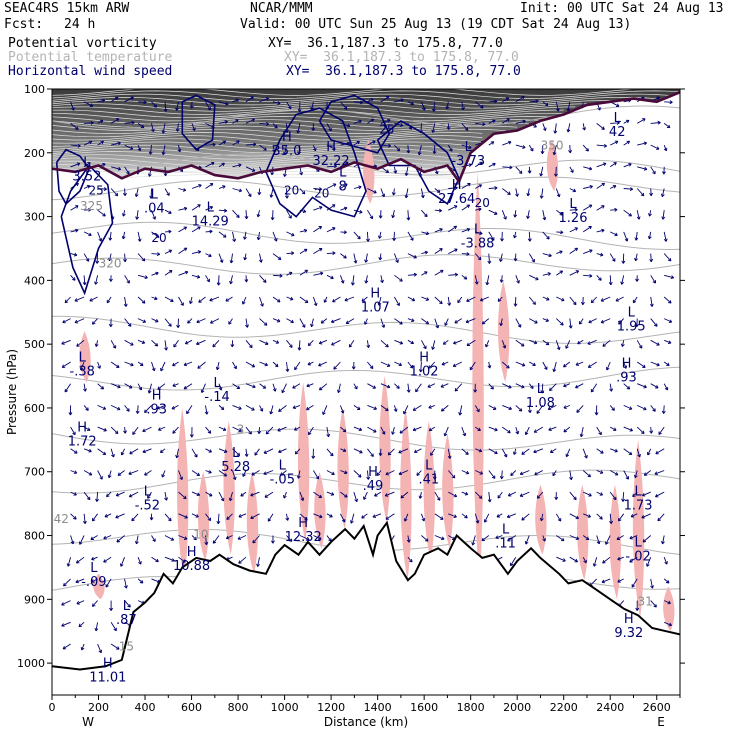  What do you see at coordinates (637, 556) in the screenshot?
I see `extremum-value: -.02` at bounding box center [637, 556].